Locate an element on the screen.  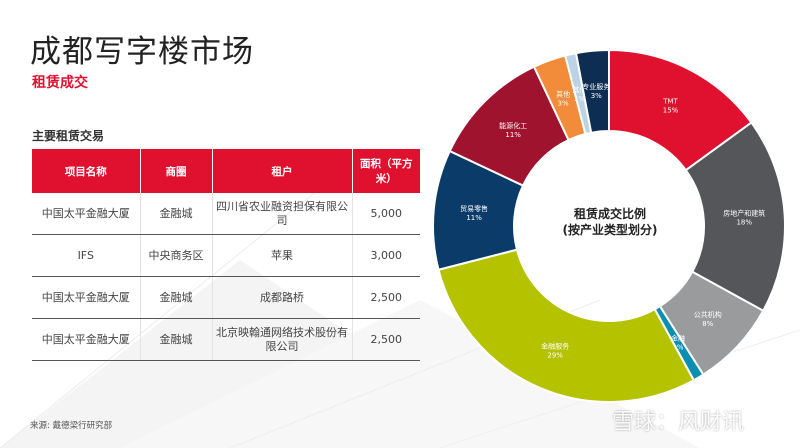
table-row: IFS 中央商务区 苹果 3,000 is located at coordinates (226, 255).